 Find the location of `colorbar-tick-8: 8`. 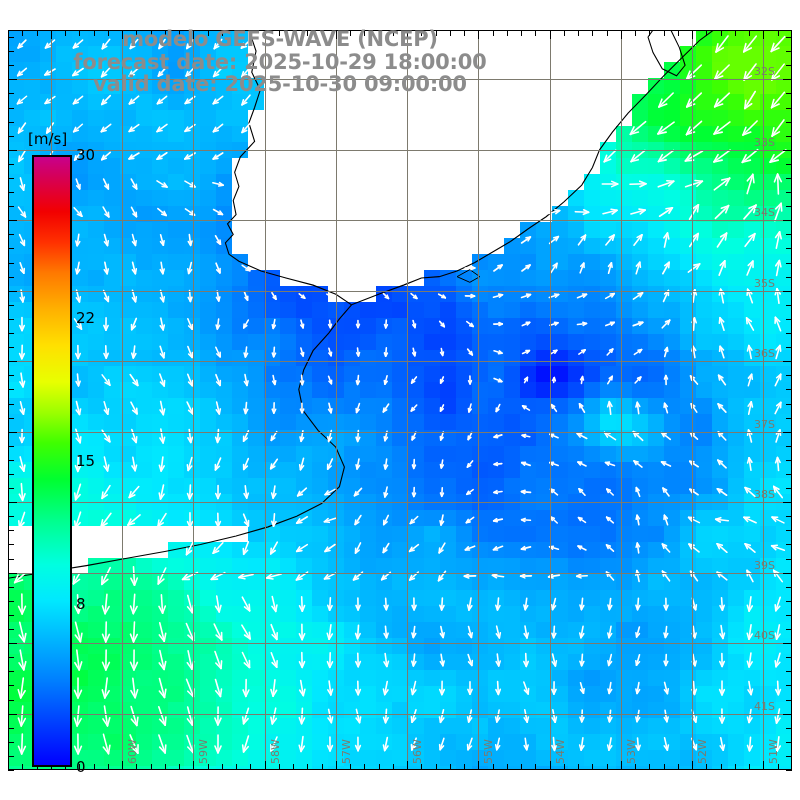

colorbar-tick-8: 8 is located at coordinates (81, 603).